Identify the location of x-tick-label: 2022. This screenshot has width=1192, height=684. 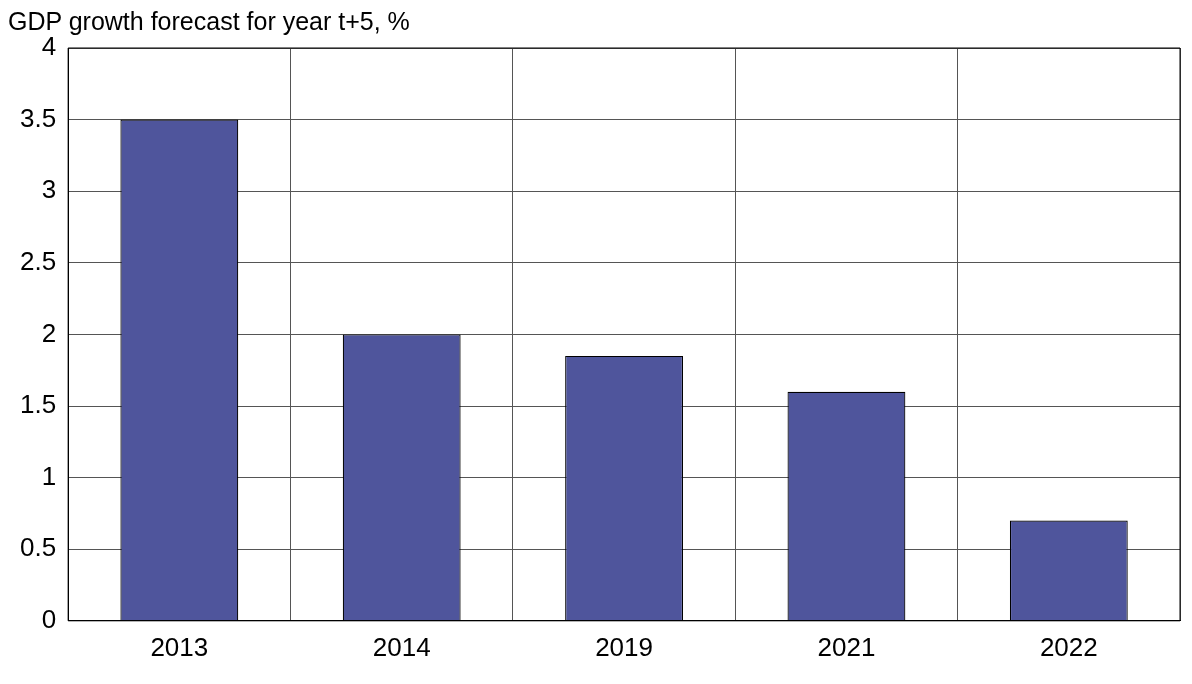
(1068, 646).